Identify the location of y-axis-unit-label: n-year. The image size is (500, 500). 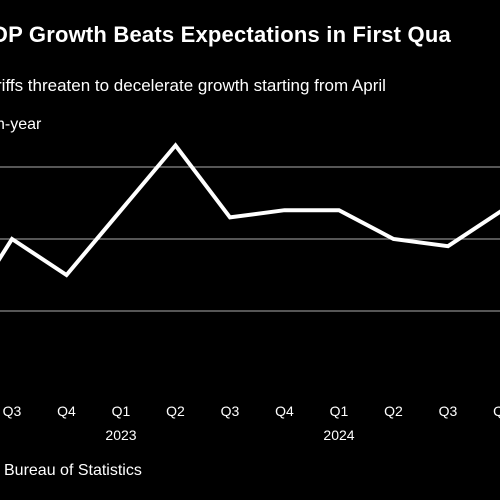
(21, 124).